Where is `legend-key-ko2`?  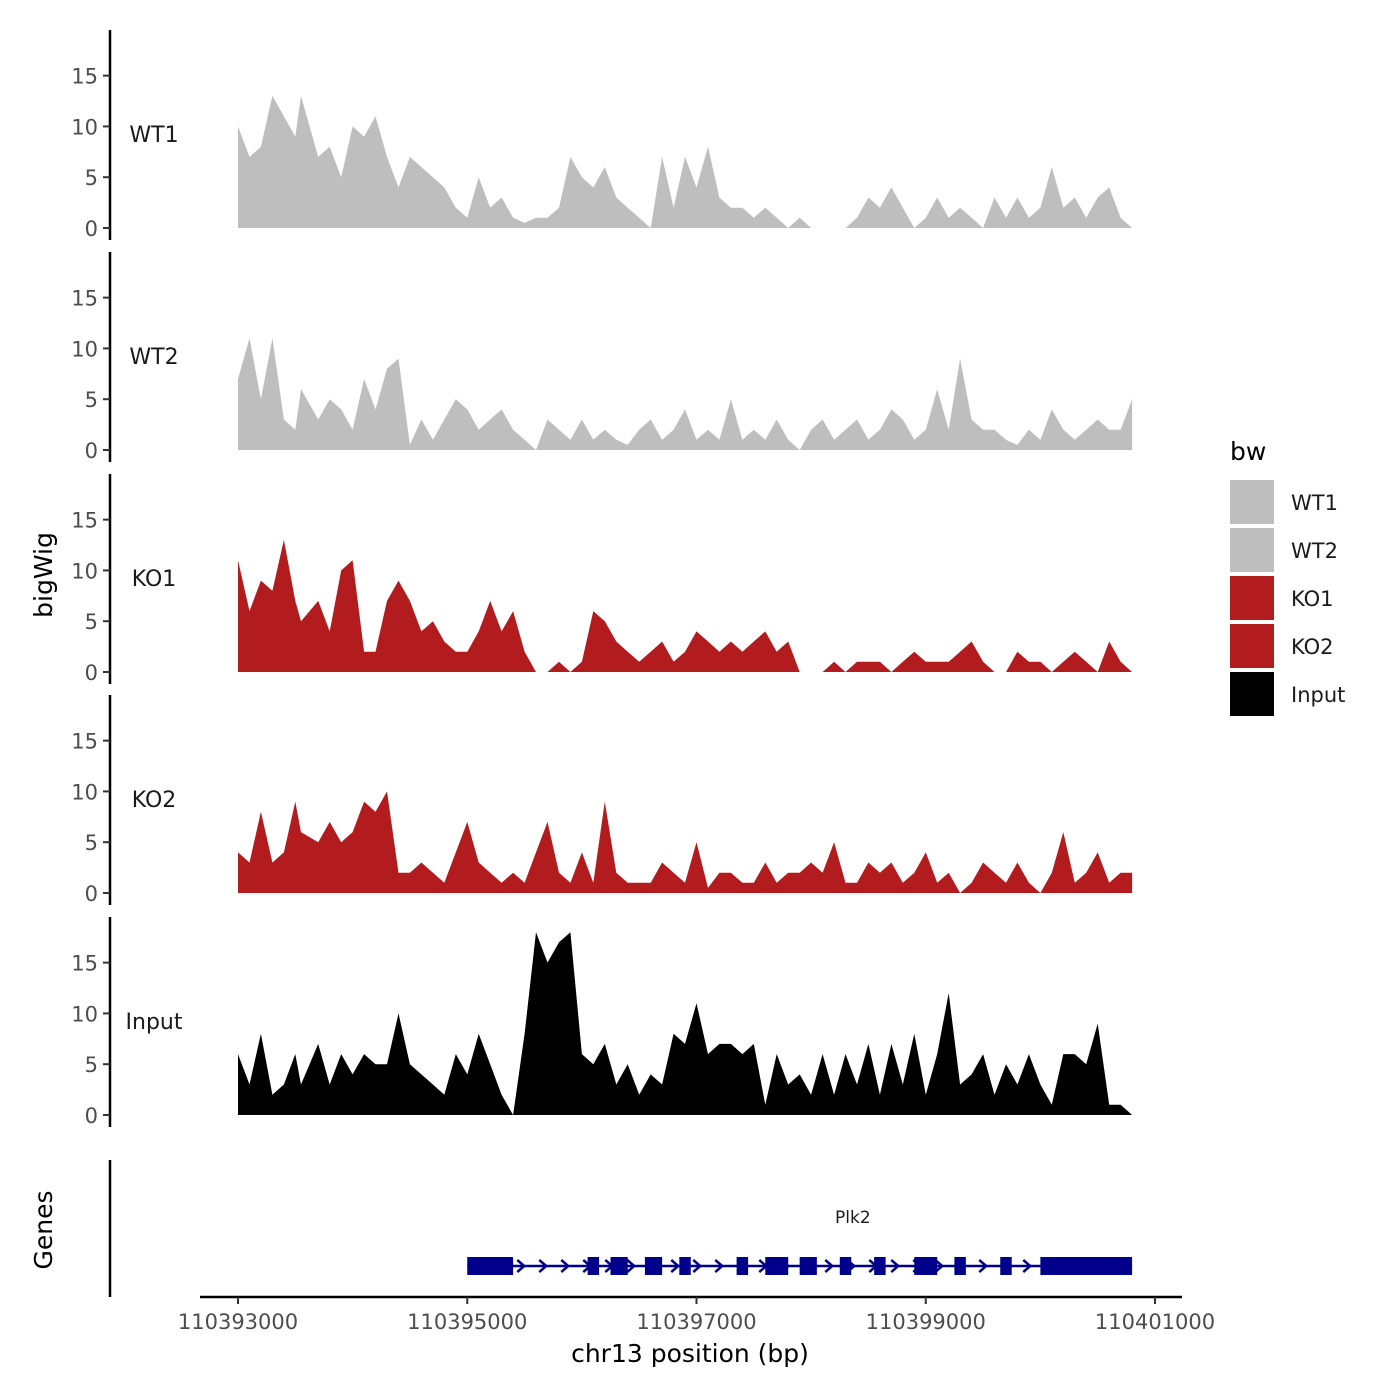 legend-key-ko2 is located at coordinates (1252, 646).